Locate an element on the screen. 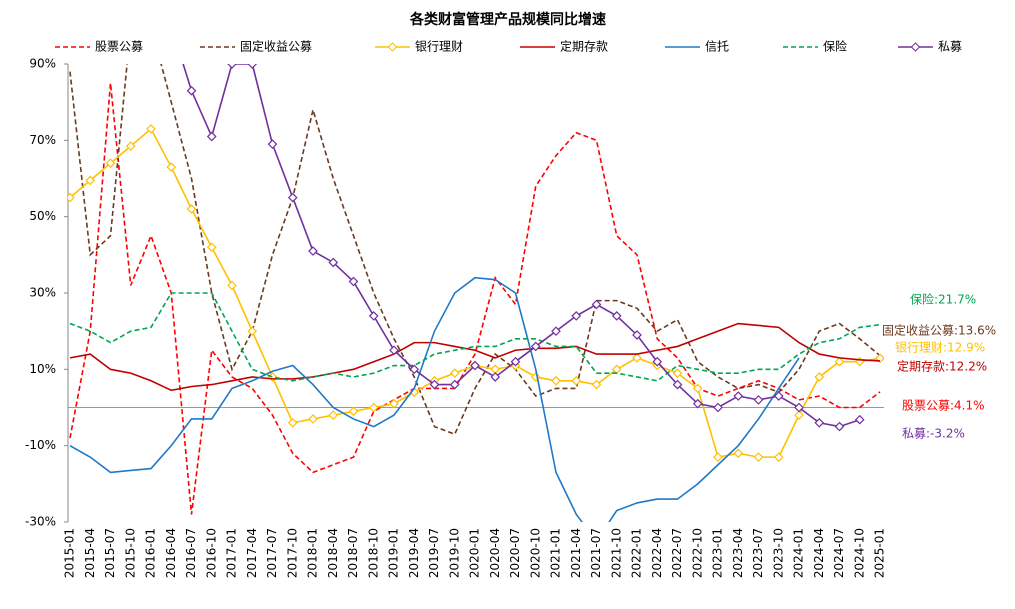 The width and height of the screenshot is (1015, 609). x-tick-label: 2015-10 is located at coordinates (130, 553).